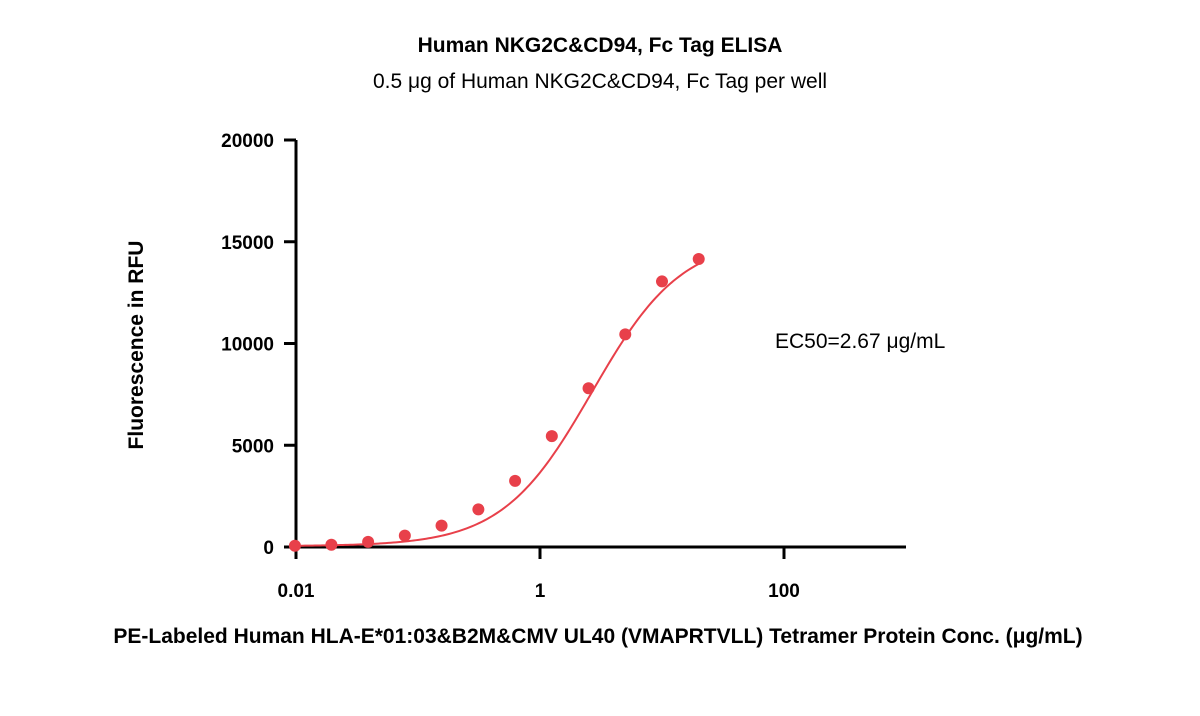 The image size is (1200, 716). What do you see at coordinates (247, 243) in the screenshot?
I see `y-tick-label: 15000` at bounding box center [247, 243].